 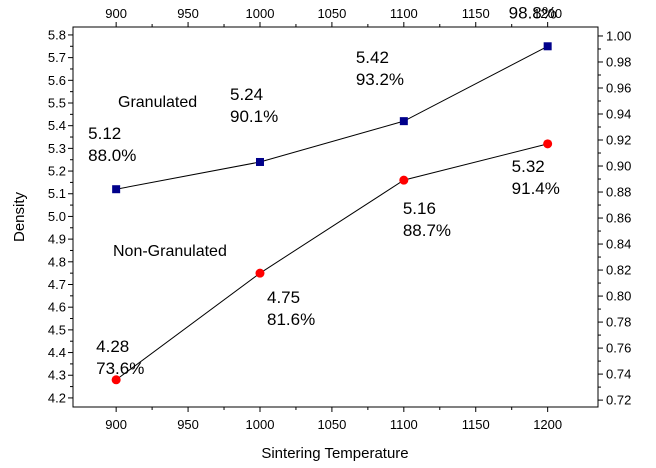 What do you see at coordinates (57, 171) in the screenshot?
I see `y-tick-label: 5.2` at bounding box center [57, 171].